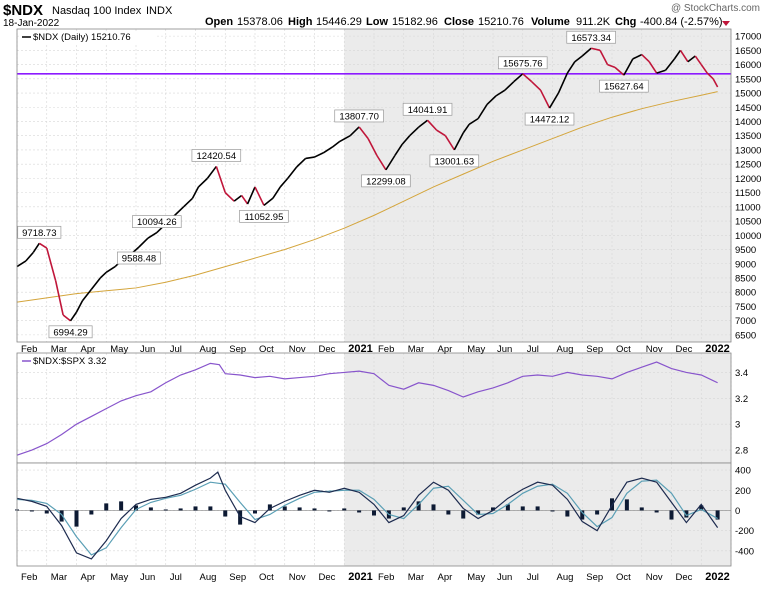 The image size is (780, 591). Describe the element at coordinates (717, 349) in the screenshot. I see `x-tick-label: 2022` at that location.